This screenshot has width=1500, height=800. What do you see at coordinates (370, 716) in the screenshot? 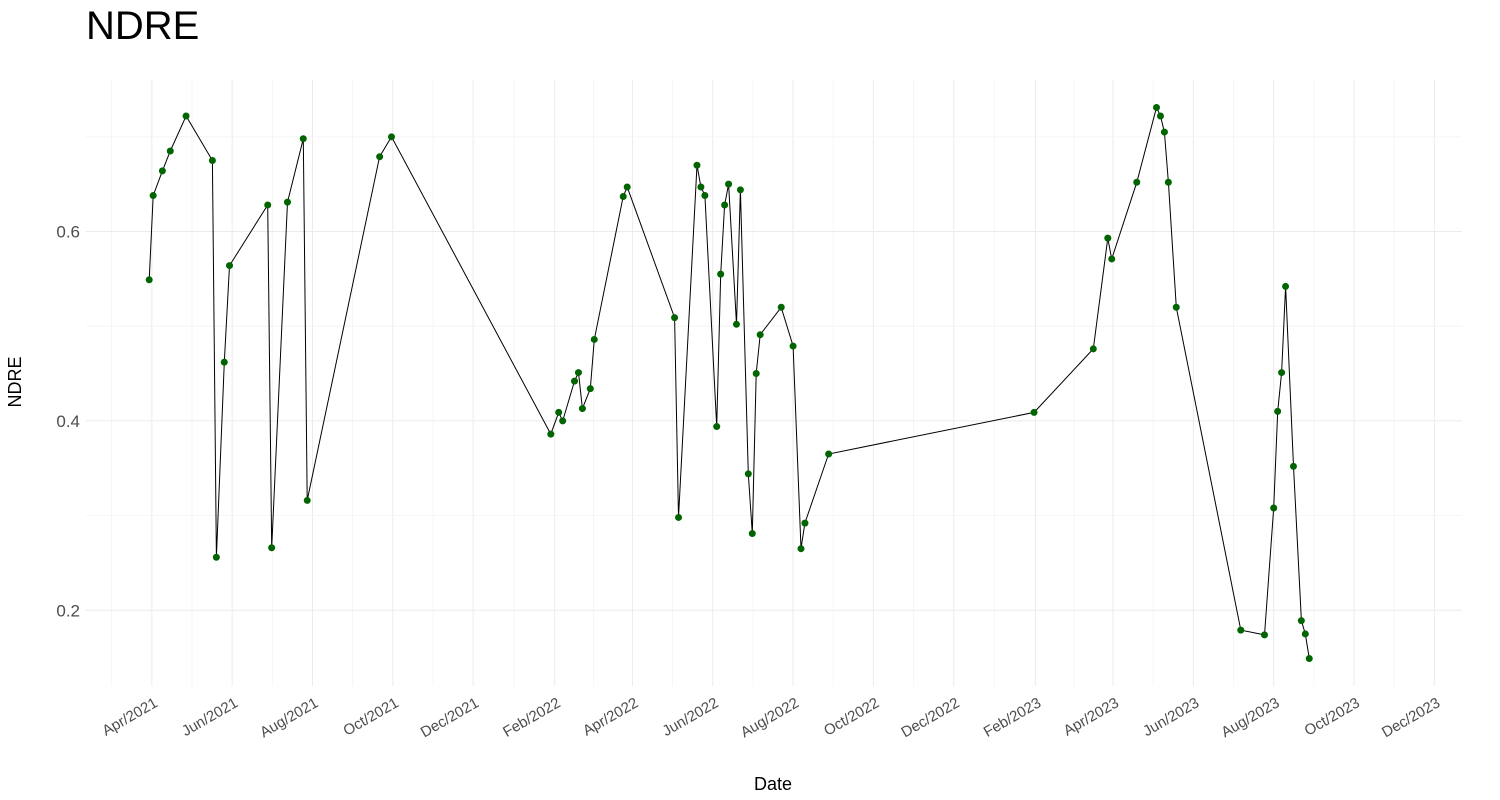
I see `x-tick-label: Oct/2021` at bounding box center [370, 716].